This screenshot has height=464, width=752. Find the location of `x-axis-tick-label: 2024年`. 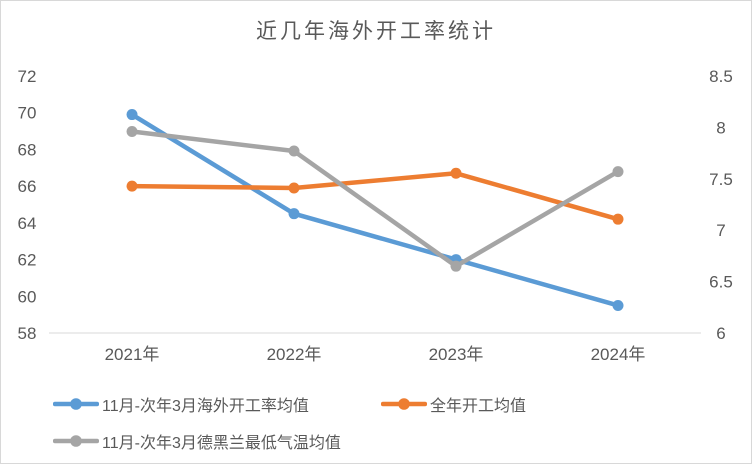

x-axis-tick-label: 2024年 is located at coordinates (618, 354).